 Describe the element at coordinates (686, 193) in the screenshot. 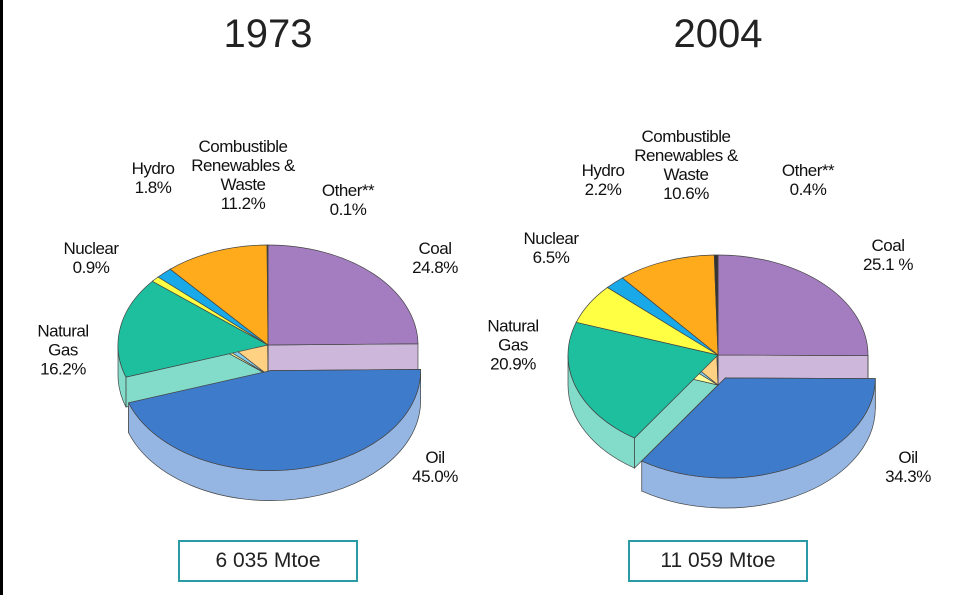

I see `slice-value: 10.6%` at that location.